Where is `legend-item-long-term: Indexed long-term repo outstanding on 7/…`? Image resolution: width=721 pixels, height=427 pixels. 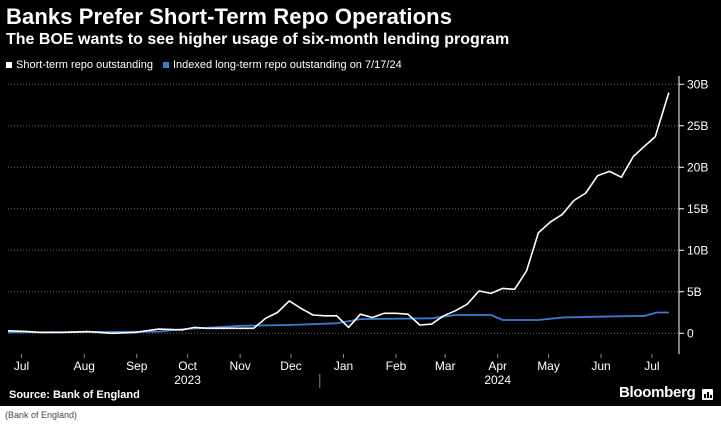
legend-item-long-term: Indexed long-term repo outstanding on 7/… is located at coordinates (282, 65).